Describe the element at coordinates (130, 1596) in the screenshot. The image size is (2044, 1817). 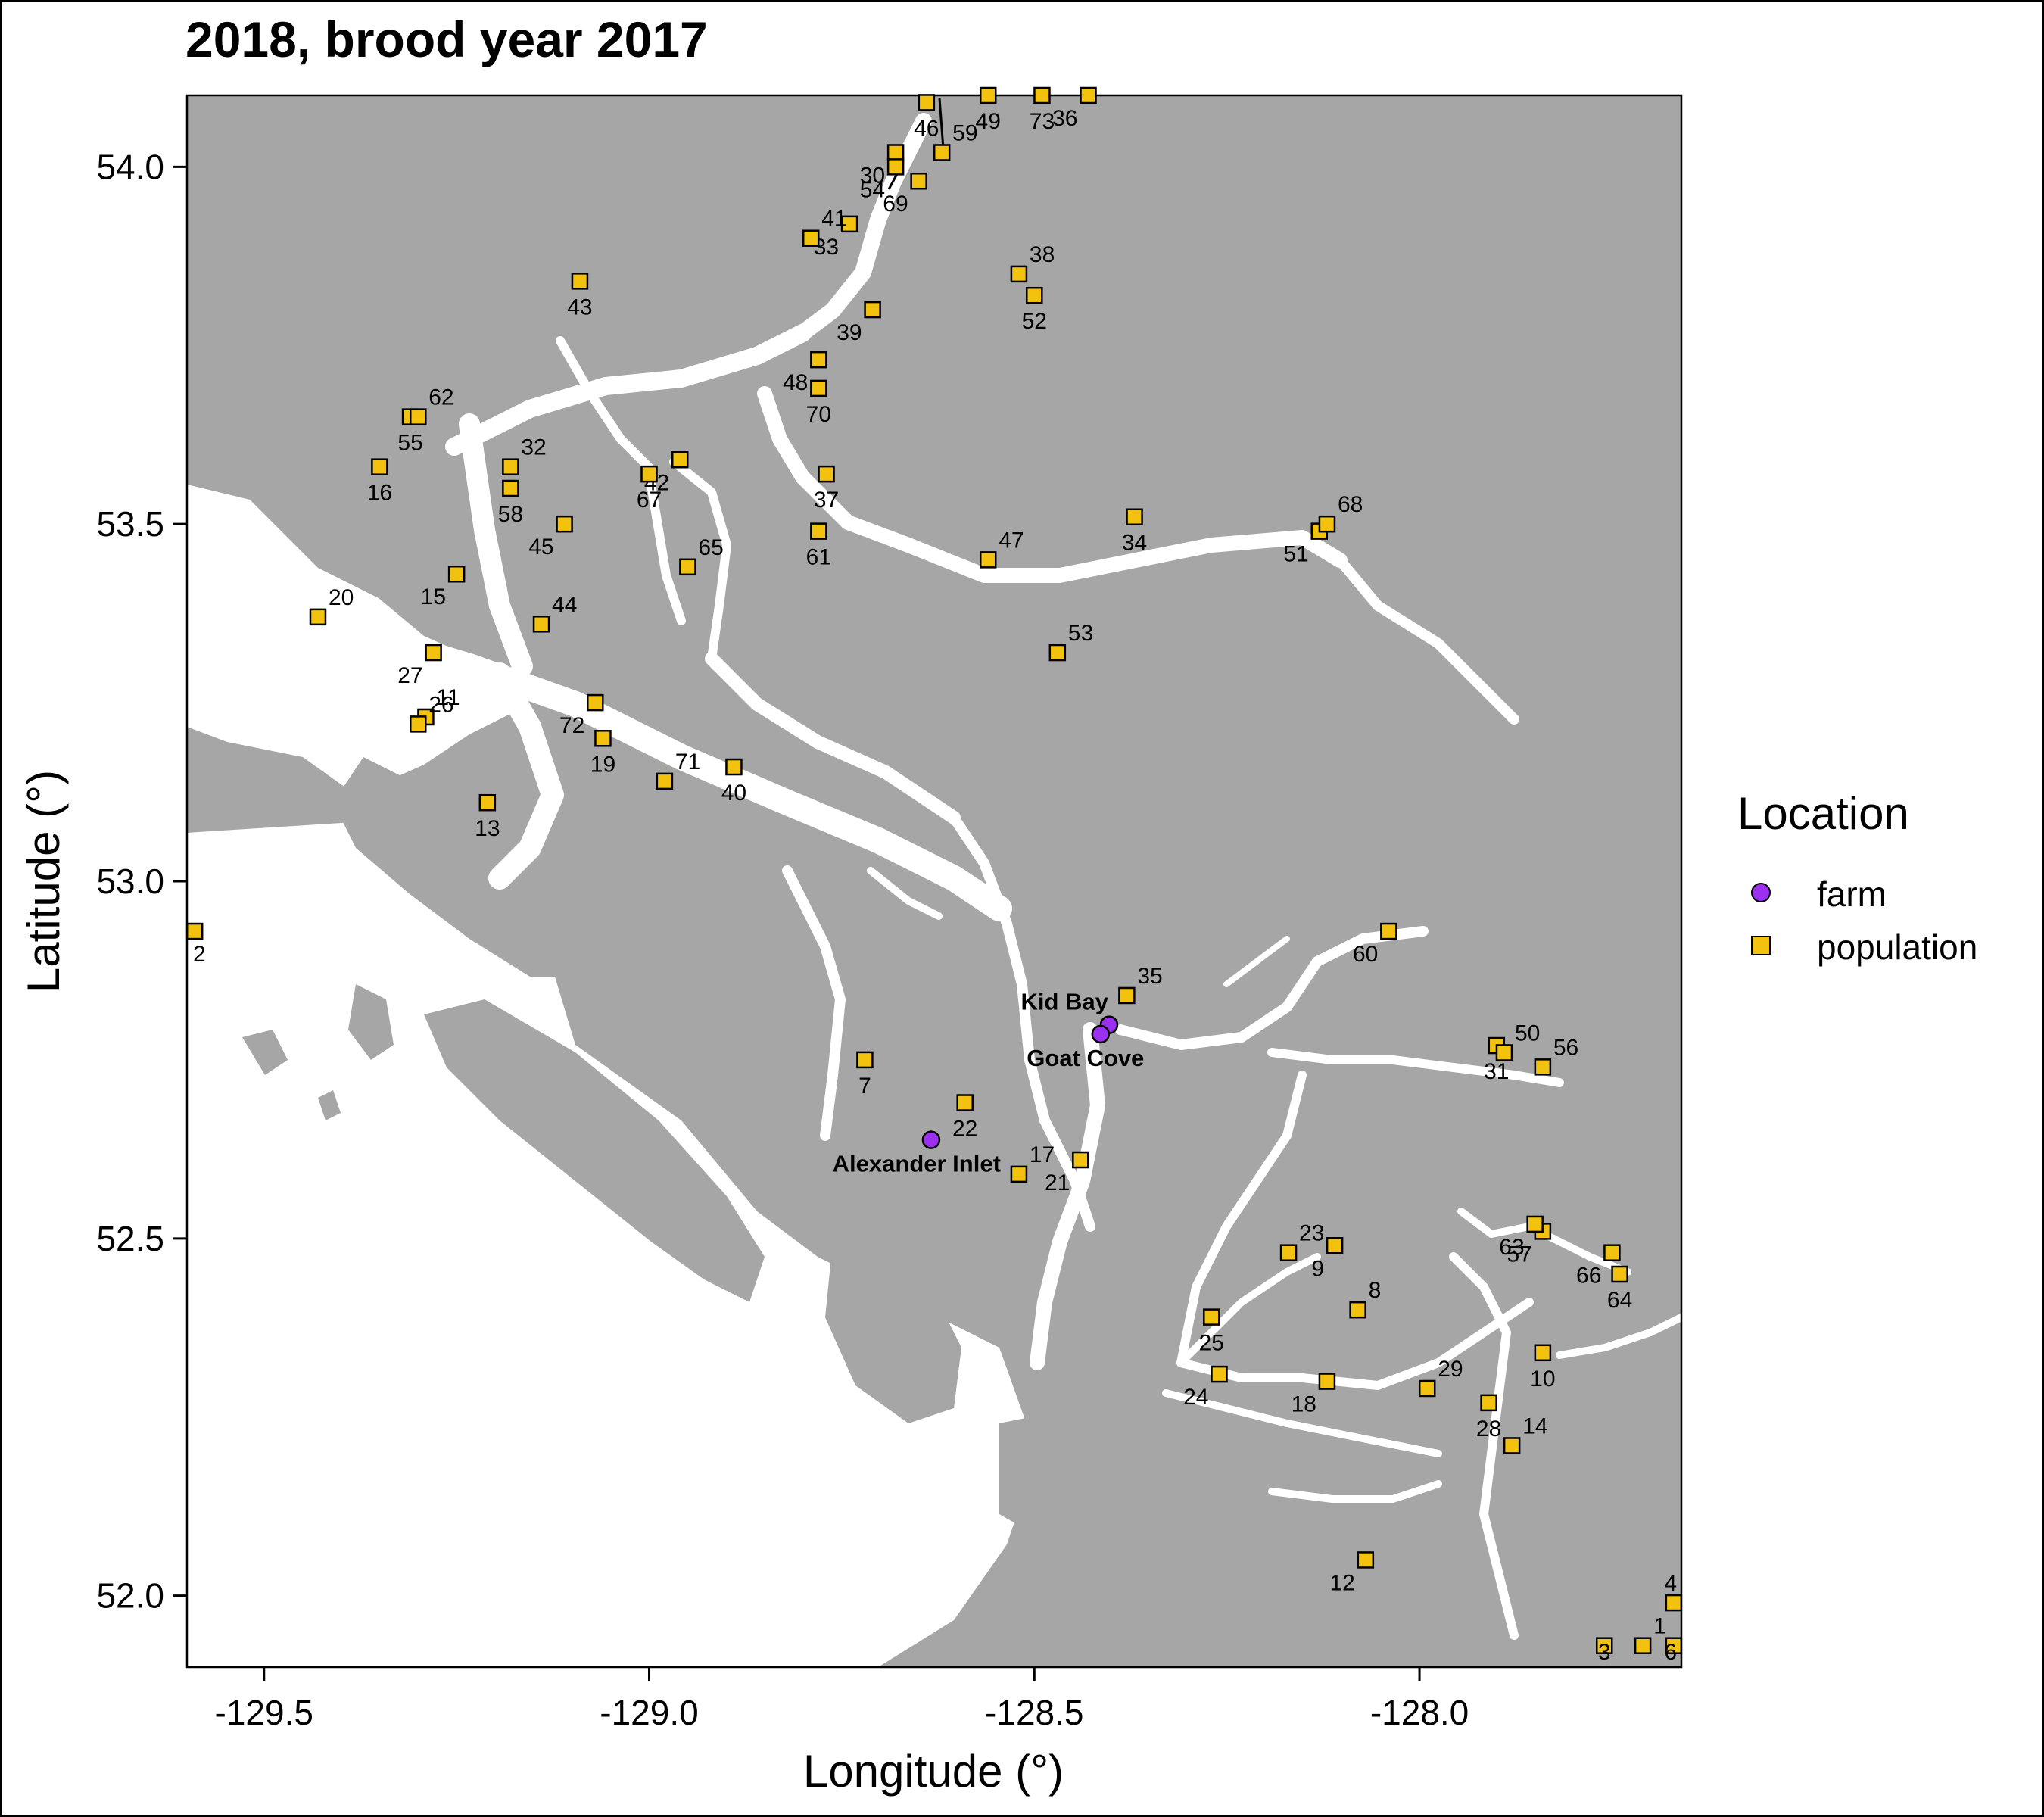
I see `y-tick-label: 52.0` at that location.